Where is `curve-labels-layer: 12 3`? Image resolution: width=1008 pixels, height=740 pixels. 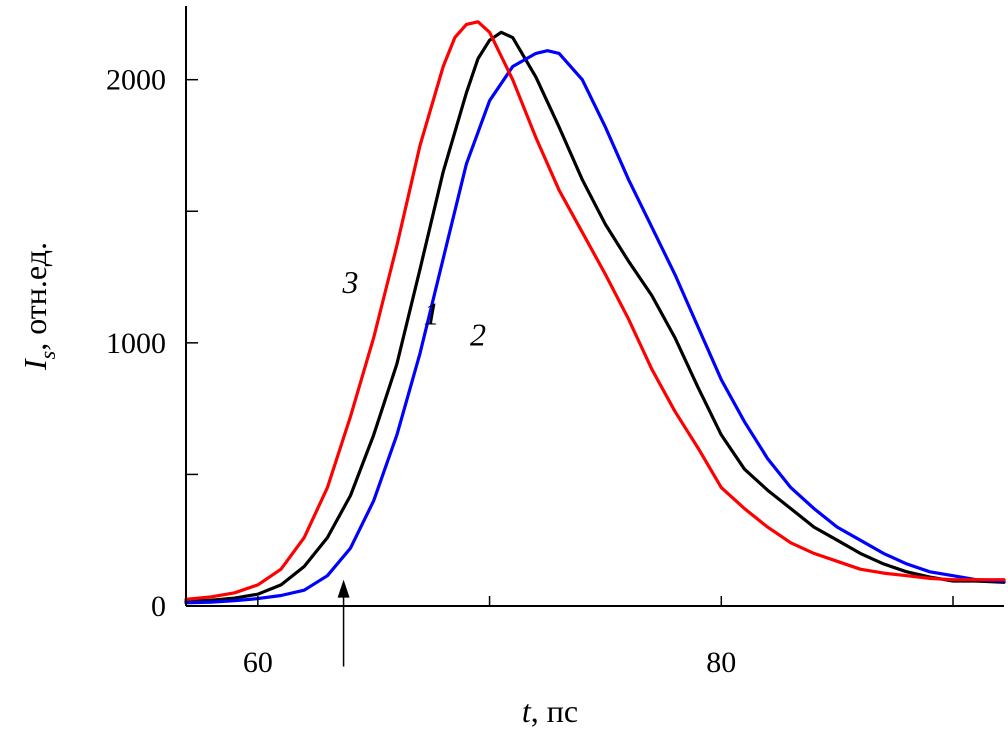 curve-labels-layer: 12 3 is located at coordinates (414, 308).